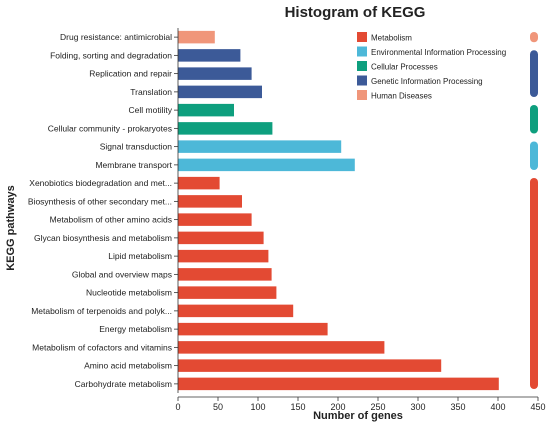 Image resolution: width=550 pixels, height=426 pixels. Describe the element at coordinates (457, 407) in the screenshot. I see `x-tick-label: 350` at that location.